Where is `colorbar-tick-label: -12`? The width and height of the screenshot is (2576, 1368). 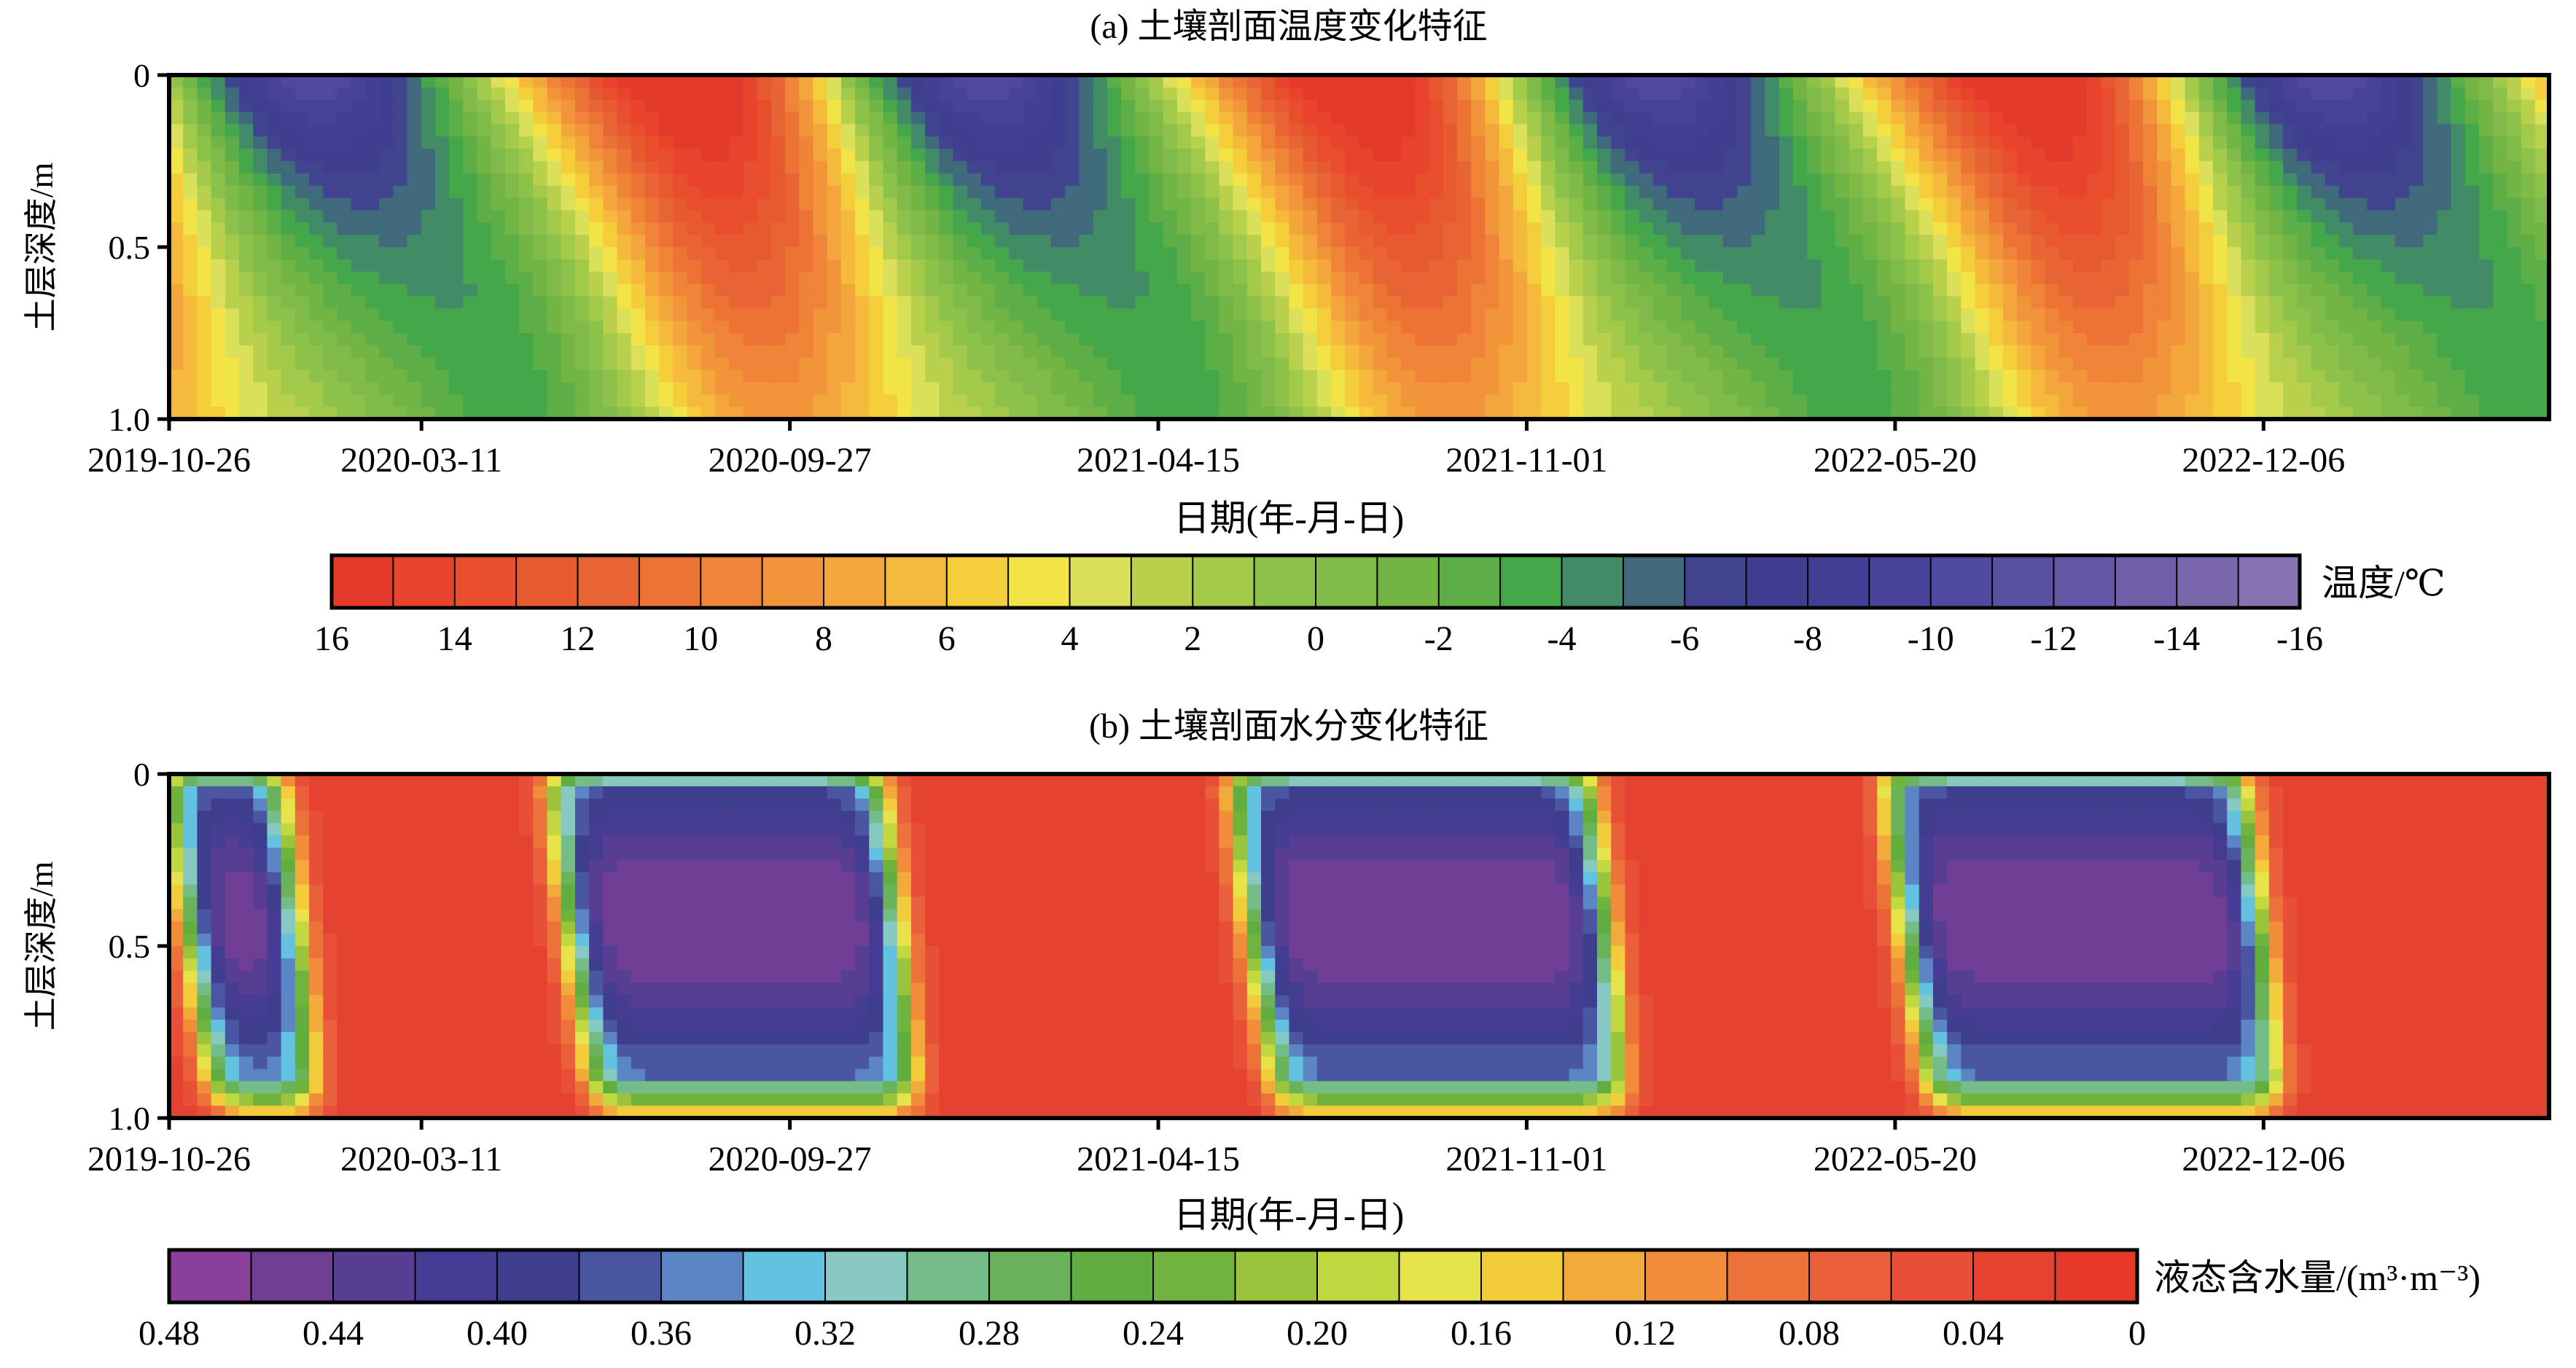
colorbar-tick-label: -12 is located at coordinates (2054, 638).